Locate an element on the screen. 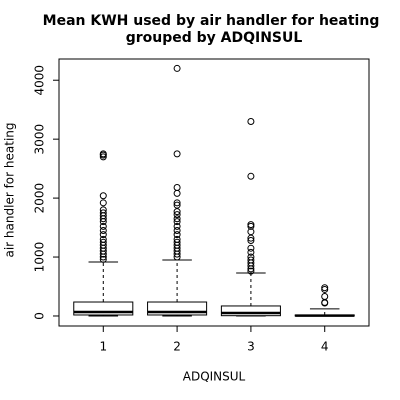  x-tick-label: 4 is located at coordinates (325, 347).